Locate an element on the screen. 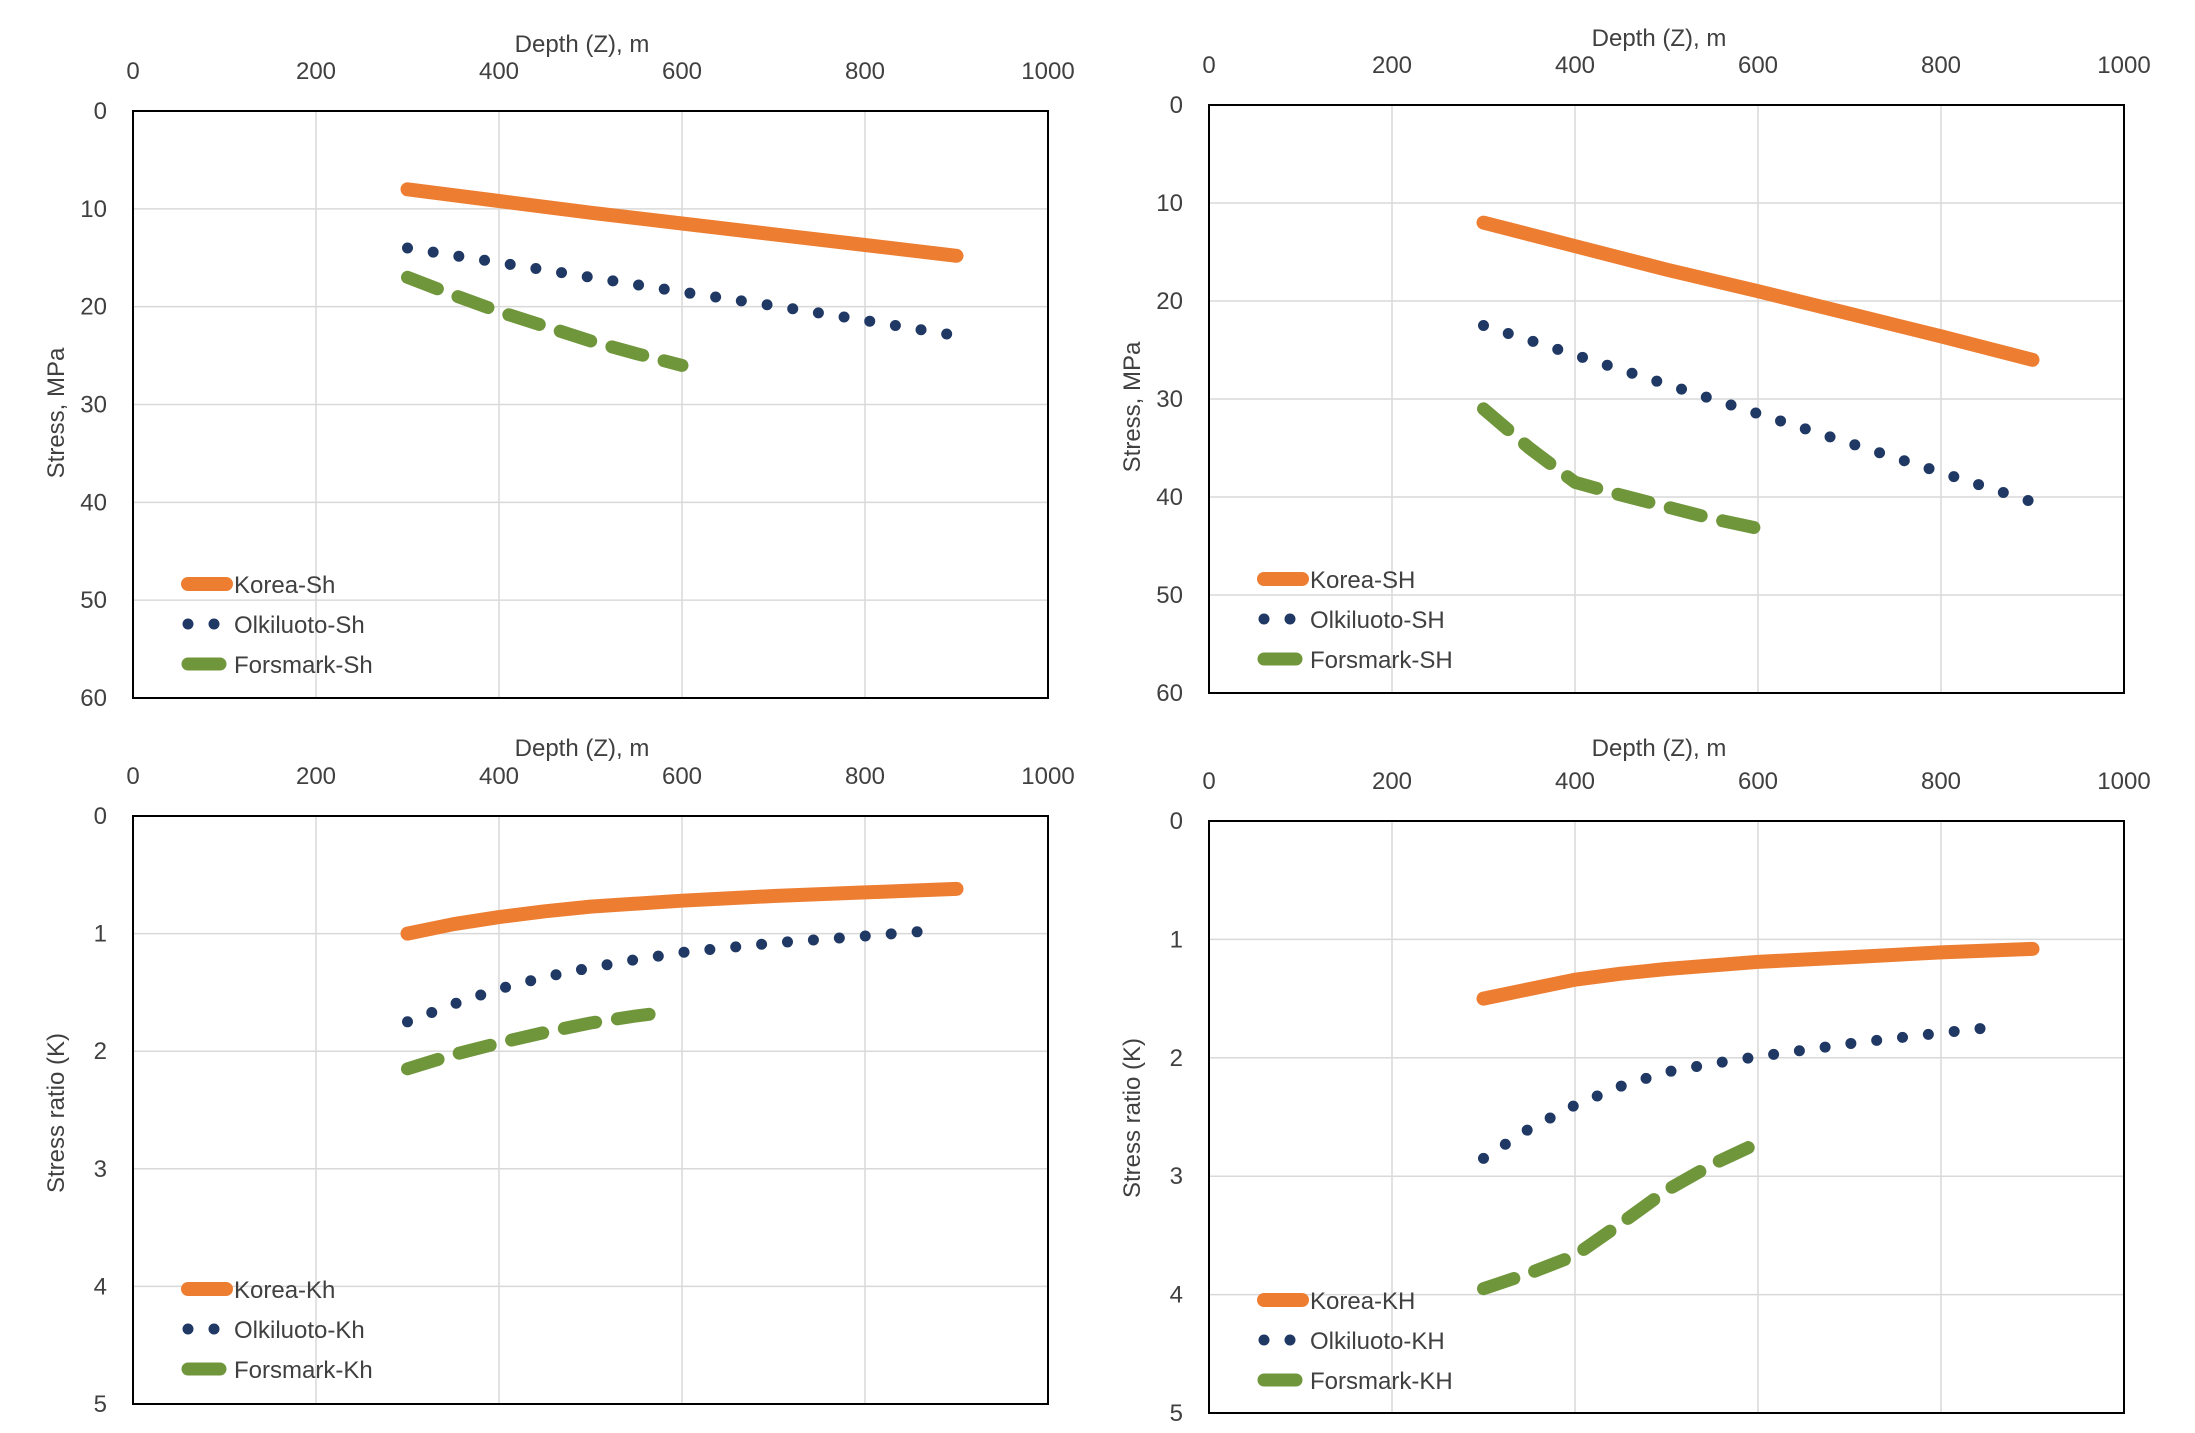 This screenshot has height=1433, width=2195. legend-label: Olkiluoto-Kh is located at coordinates (299, 1330).